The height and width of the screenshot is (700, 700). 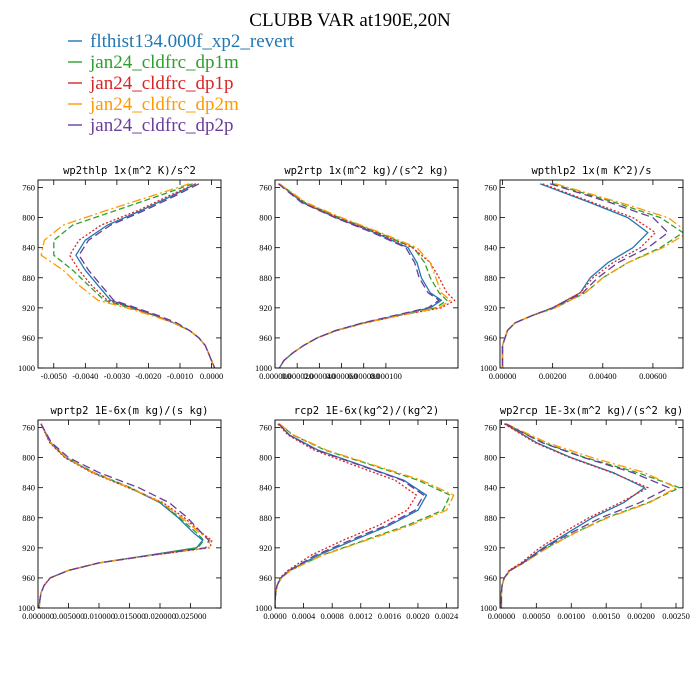 What do you see at coordinates (591, 171) in the screenshot?
I see `panel-title: wpthlp2 1x(m K^2)/s` at bounding box center [591, 171].